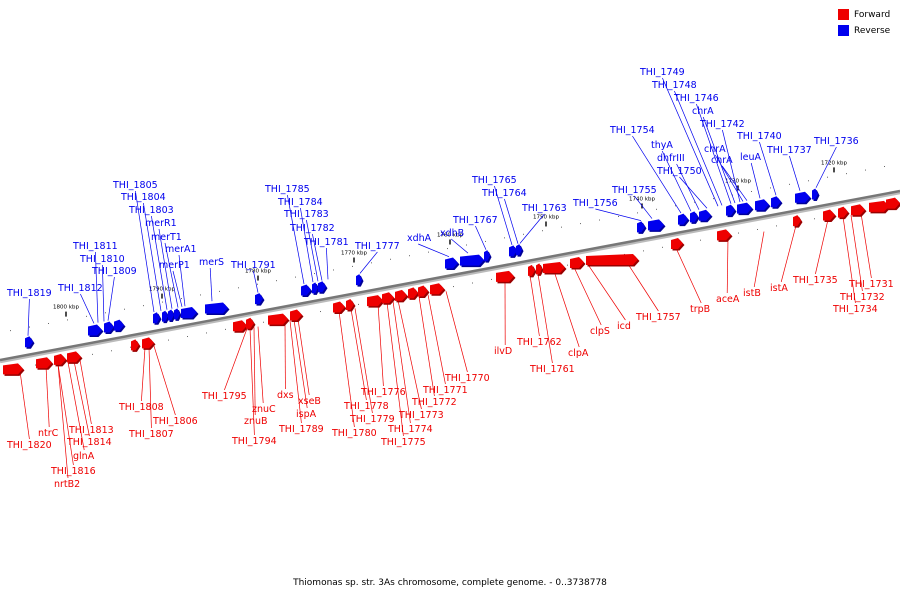 The width and height of the screenshot is (900, 600). Describe the element at coordinates (95, 246) in the screenshot. I see `reverse-gene-label: THI_1811` at that location.